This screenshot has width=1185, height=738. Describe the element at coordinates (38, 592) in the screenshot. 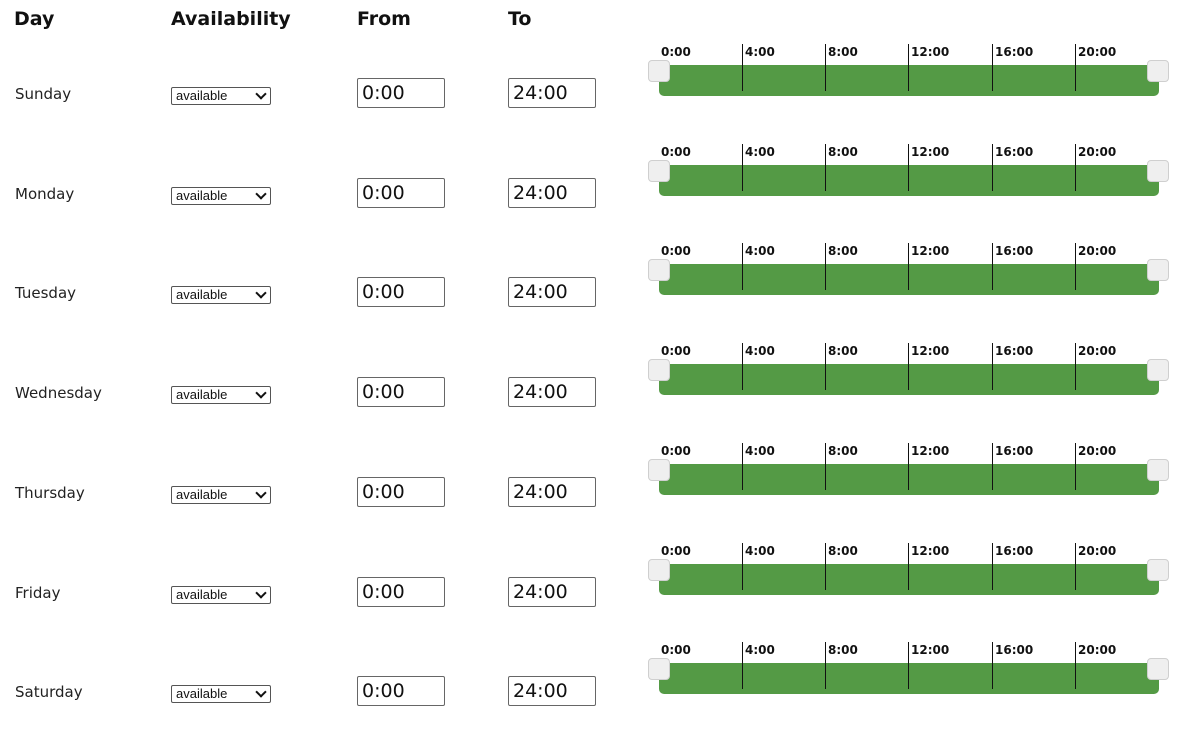

I see `day-name: Friday` at that location.